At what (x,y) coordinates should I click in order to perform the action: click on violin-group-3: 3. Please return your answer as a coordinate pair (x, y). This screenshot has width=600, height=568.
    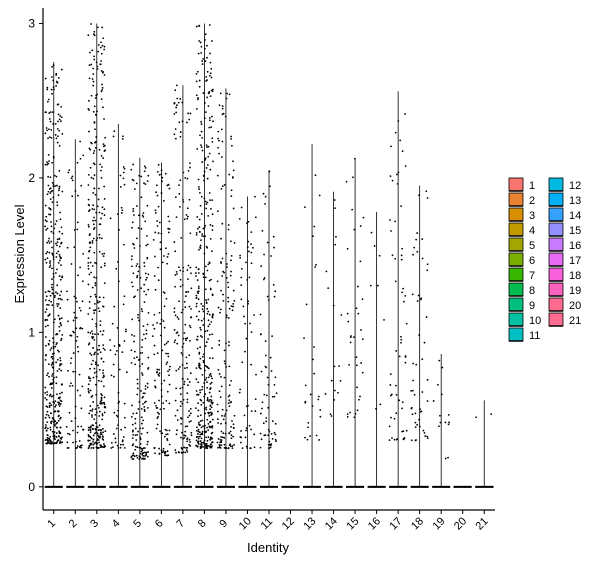
    Looking at the image, I should click on (97, 276).